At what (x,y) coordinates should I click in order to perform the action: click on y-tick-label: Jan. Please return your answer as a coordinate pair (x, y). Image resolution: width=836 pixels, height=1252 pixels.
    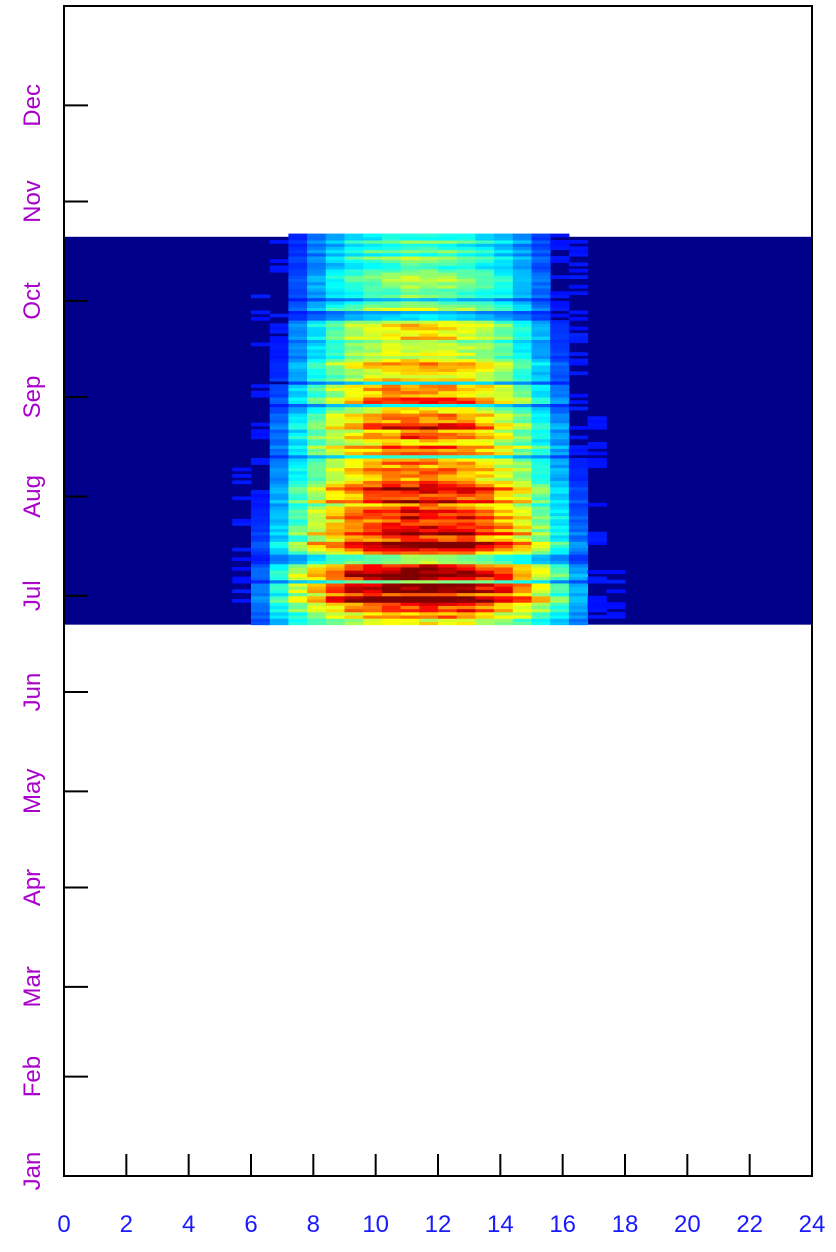
    Looking at the image, I should click on (32, 1171).